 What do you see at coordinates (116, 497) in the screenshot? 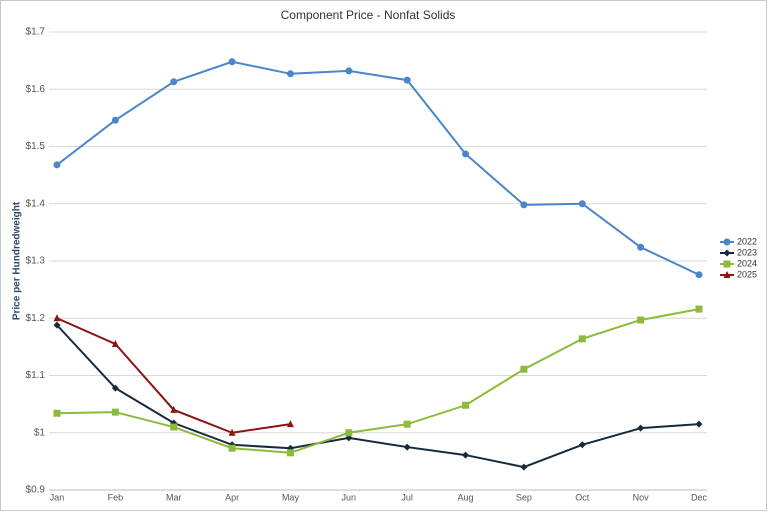
I see `x-tick-label: Feb` at bounding box center [116, 497].